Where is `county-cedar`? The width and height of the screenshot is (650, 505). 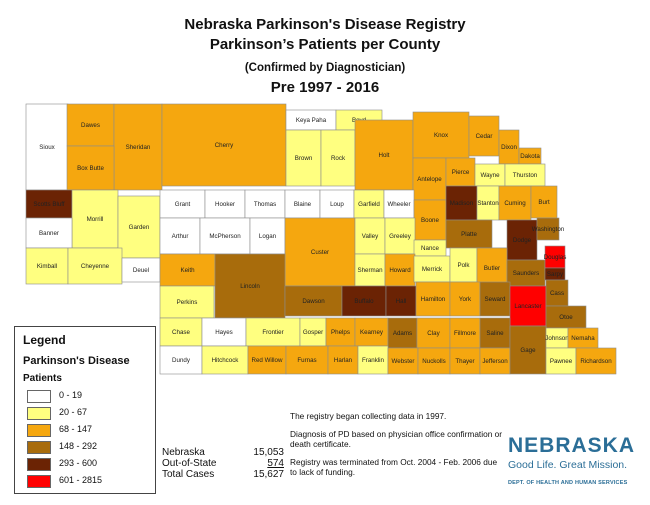 county-cedar is located at coordinates (484, 136).